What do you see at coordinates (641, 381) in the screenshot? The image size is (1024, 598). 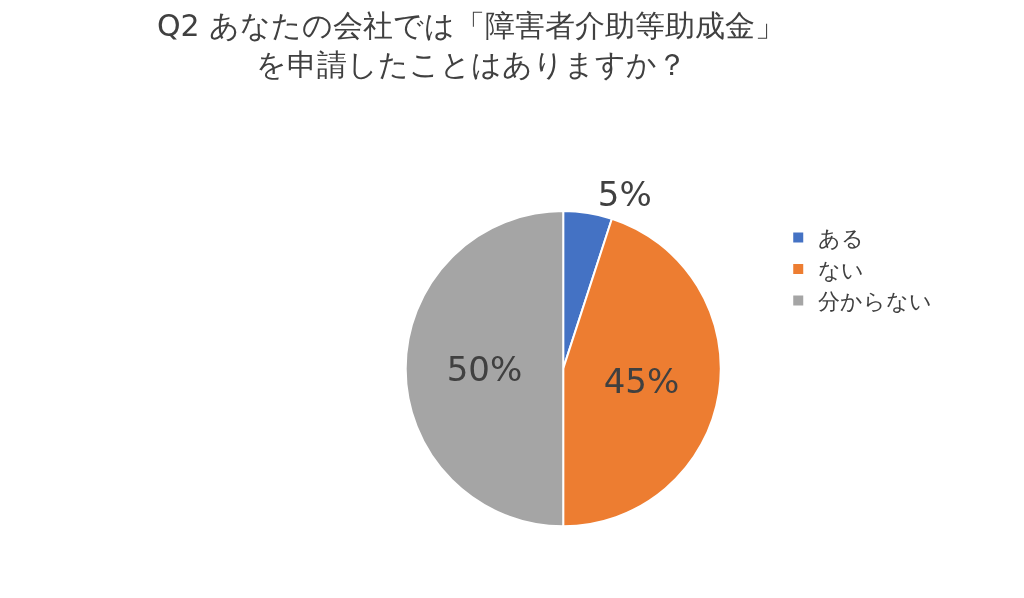 I see `data-label: 45%` at bounding box center [641, 381].